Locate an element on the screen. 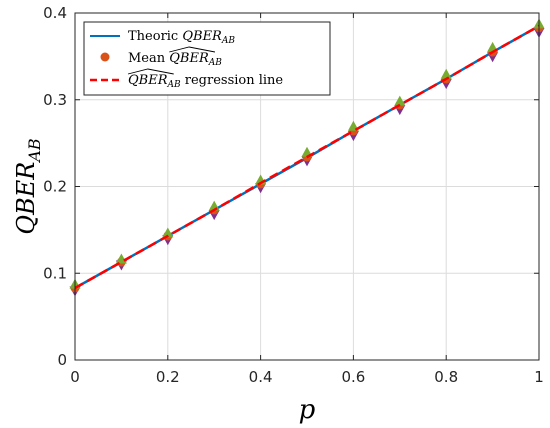 The height and width of the screenshot is (428, 550). y-axis-label: QBERAB is located at coordinates (28, 186).